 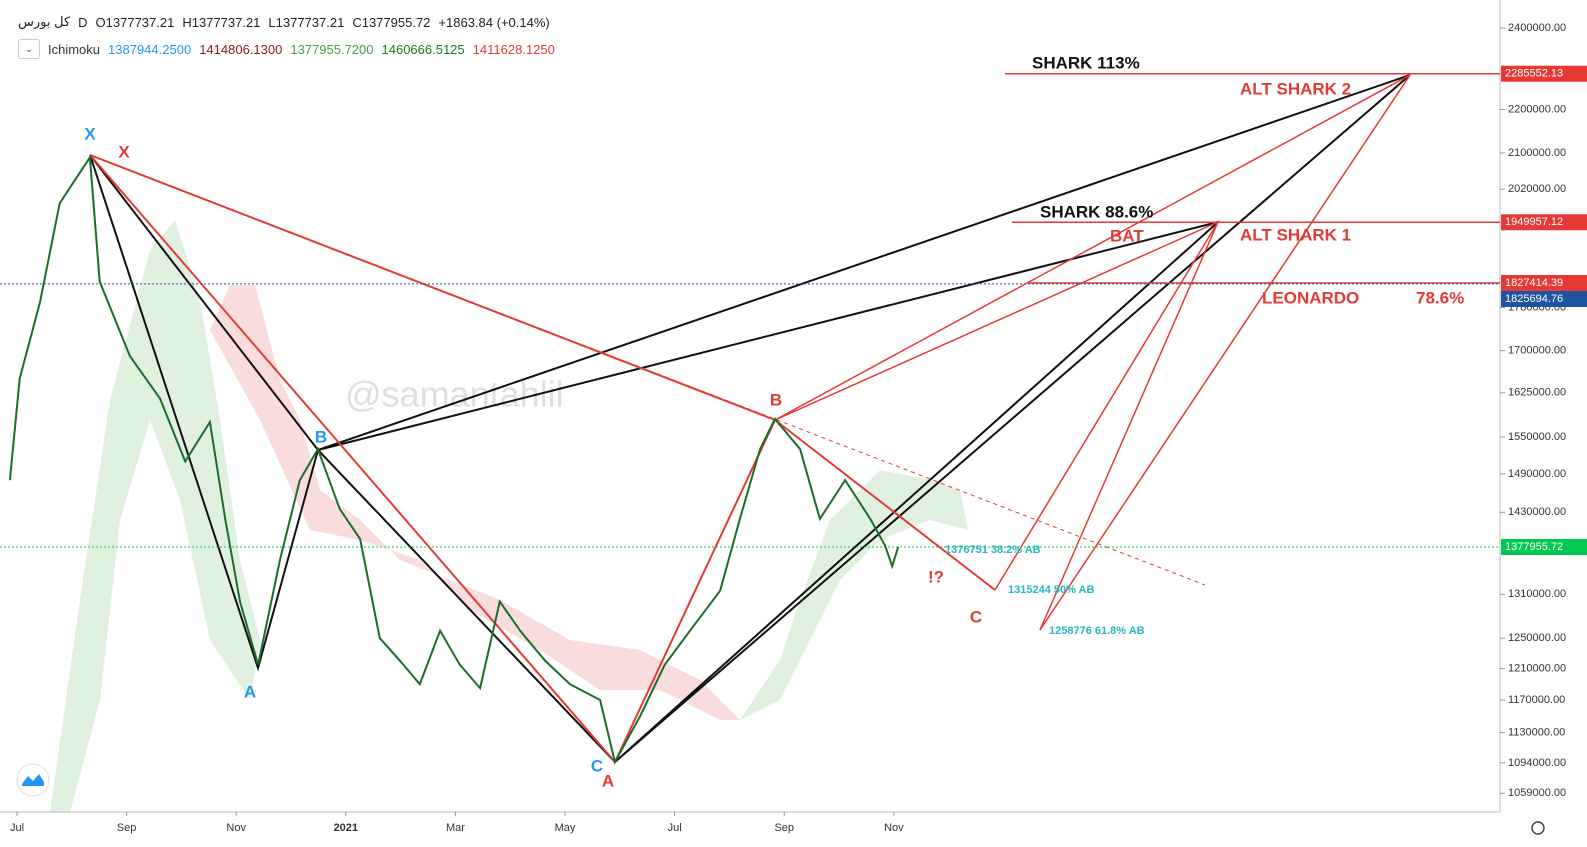 What do you see at coordinates (1537, 109) in the screenshot?
I see `y-tick-label: 2200000.00` at bounding box center [1537, 109].